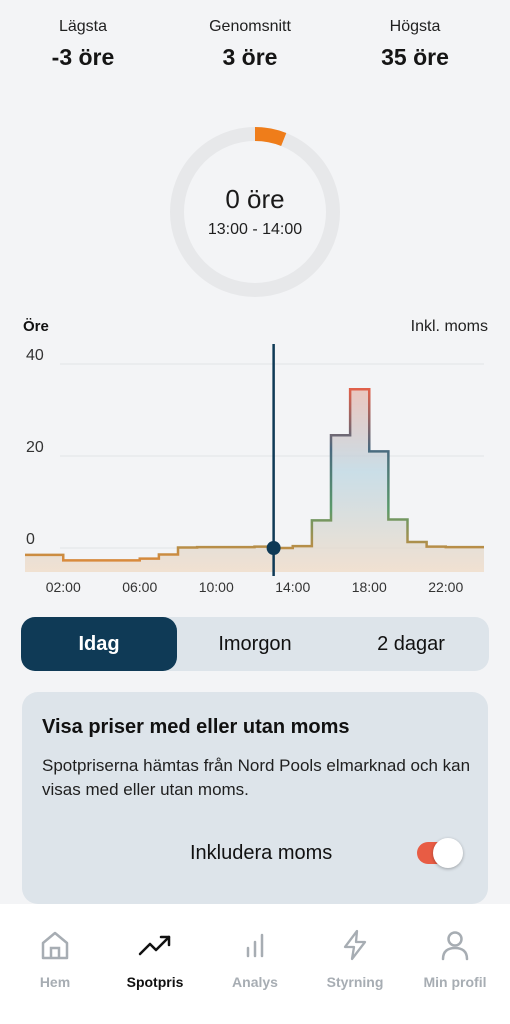  Describe the element at coordinates (415, 57) in the screenshot. I see `stat-highest-value: 35 öre` at that location.